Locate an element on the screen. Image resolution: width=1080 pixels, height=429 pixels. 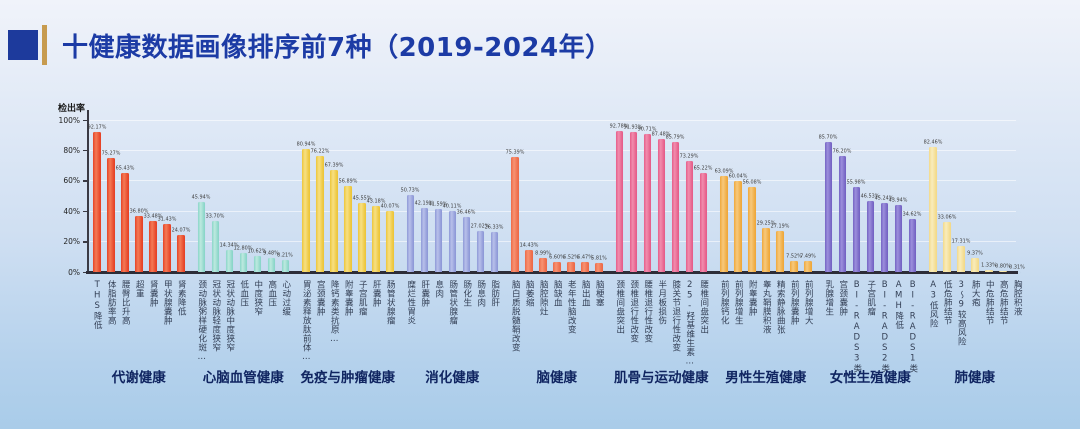
bar-value: 27.02% is located at coordinates (480, 226).